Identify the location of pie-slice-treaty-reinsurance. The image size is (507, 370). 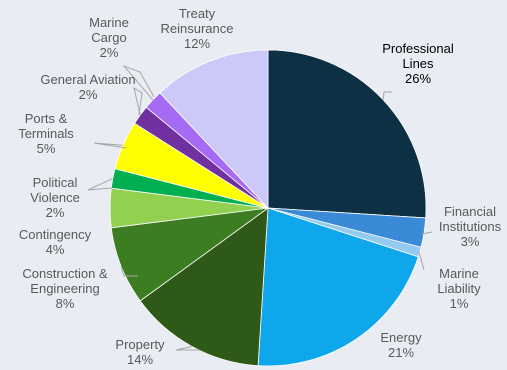
(214, 129).